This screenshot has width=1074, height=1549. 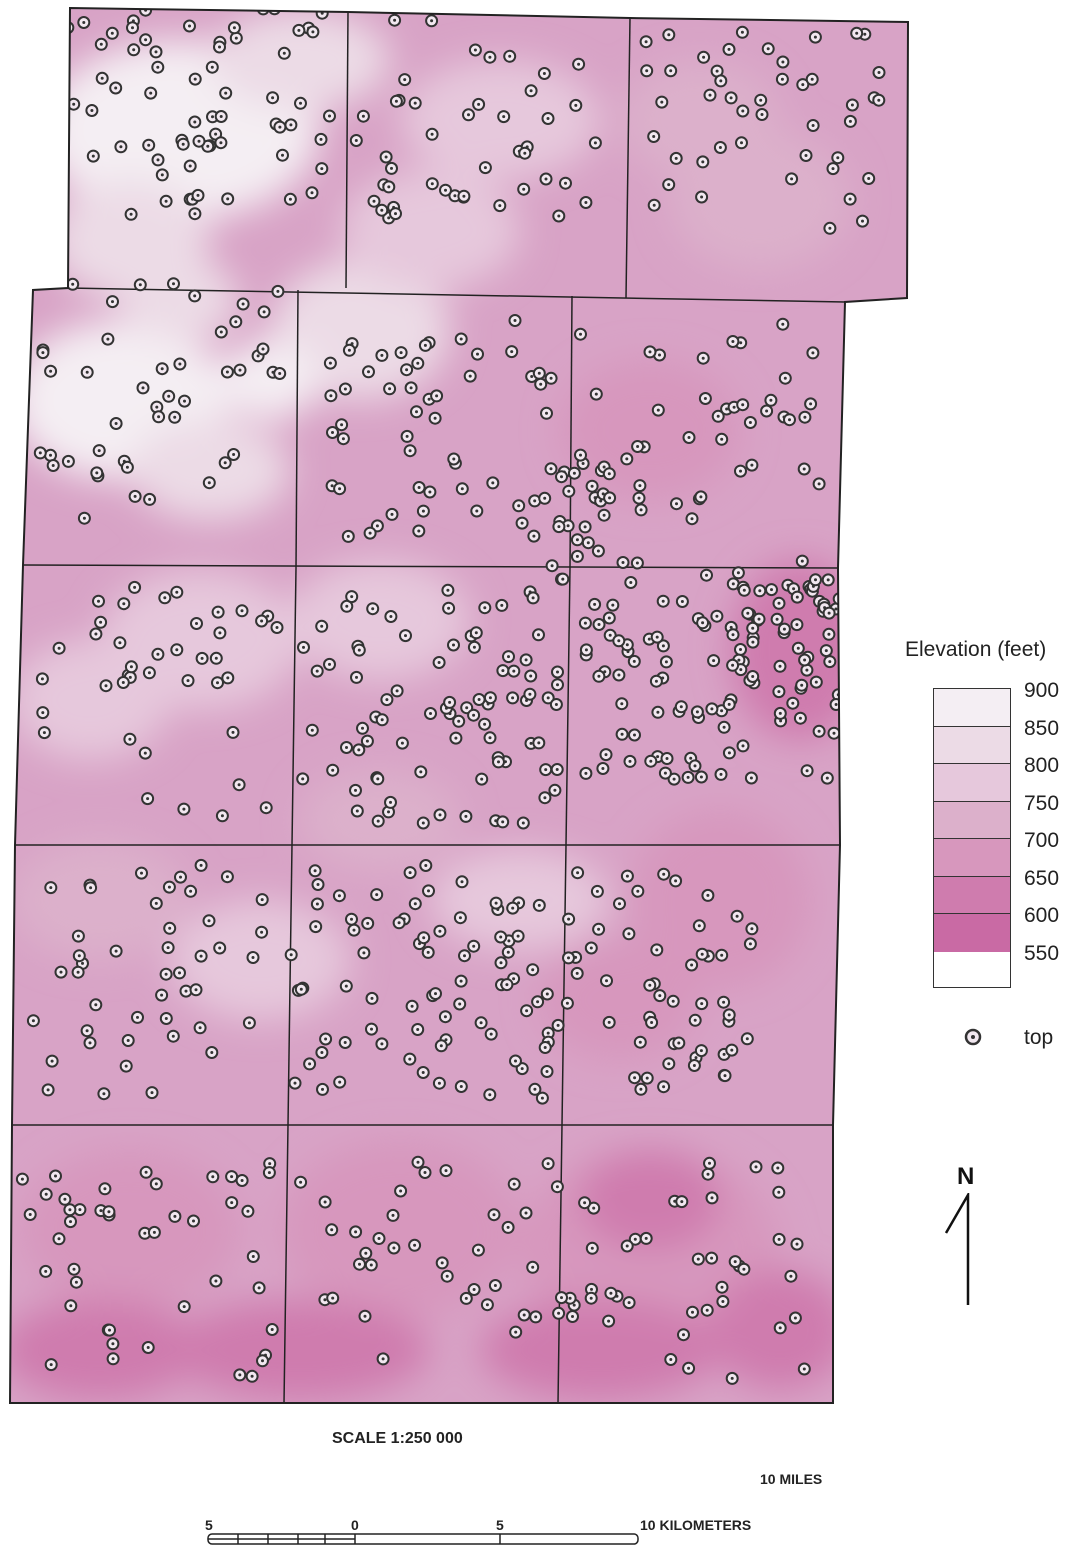 I want to click on scale-ratio: SCALE 1:250 000, so click(x=397, y=1438).